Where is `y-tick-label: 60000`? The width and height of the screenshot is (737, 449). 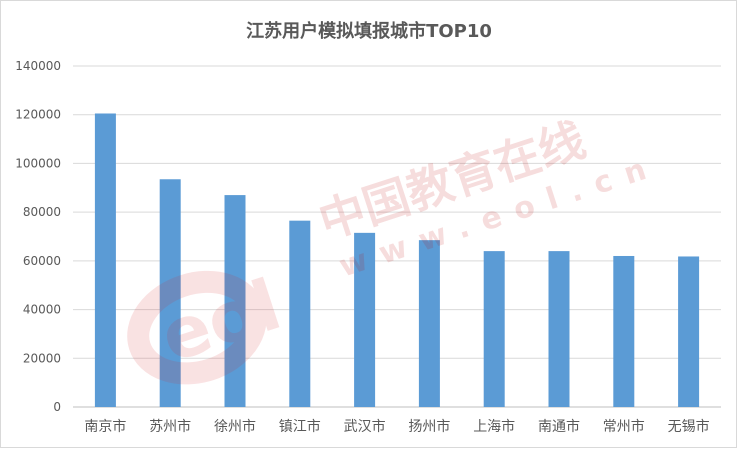
y-tick-label: 60000 is located at coordinates (42, 261).